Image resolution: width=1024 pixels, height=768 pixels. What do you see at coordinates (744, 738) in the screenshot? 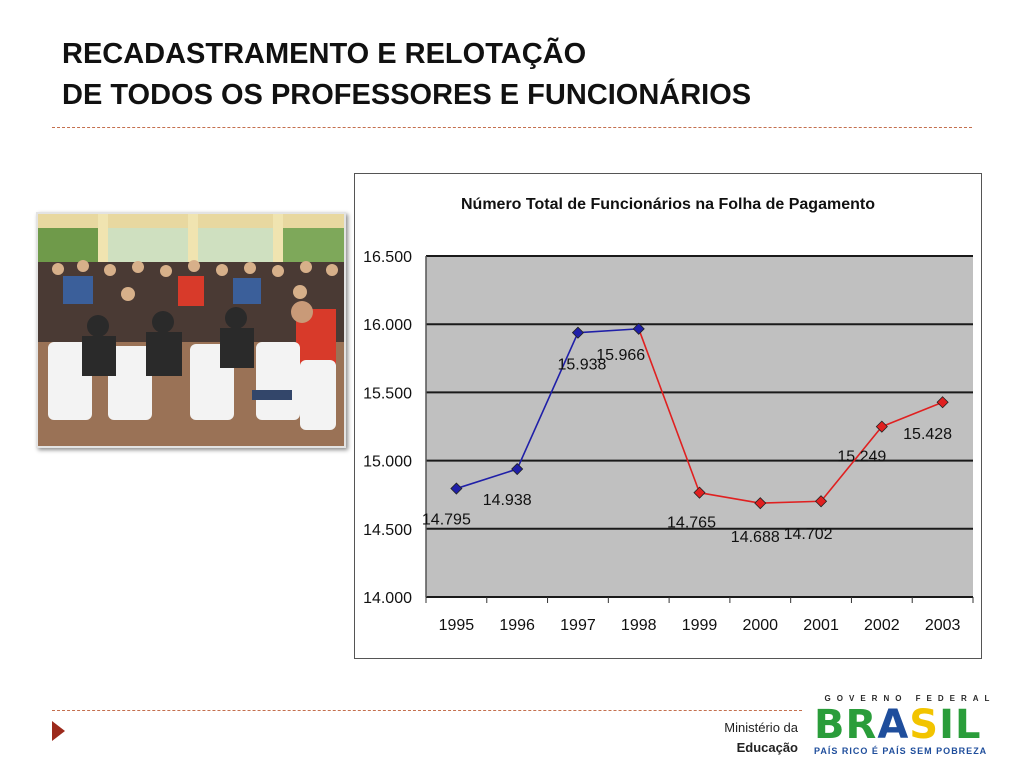
I see `ministry-label: Ministério da Educação` at bounding box center [744, 738].